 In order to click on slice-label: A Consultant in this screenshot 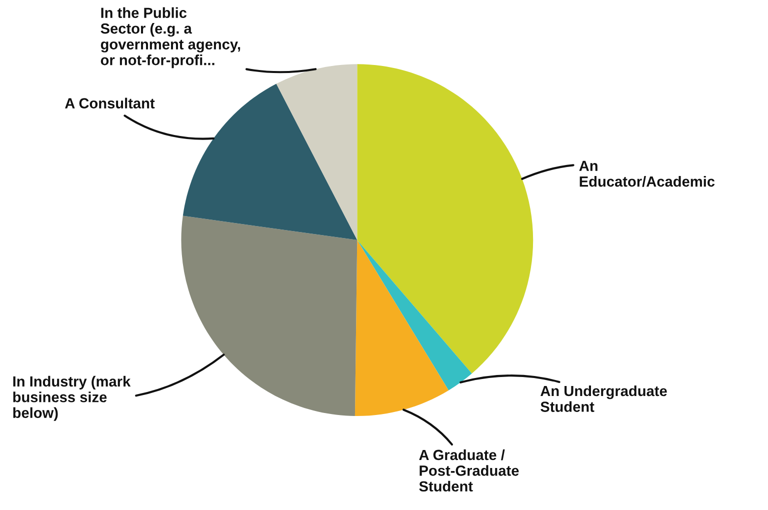, I will do `click(110, 103)`.